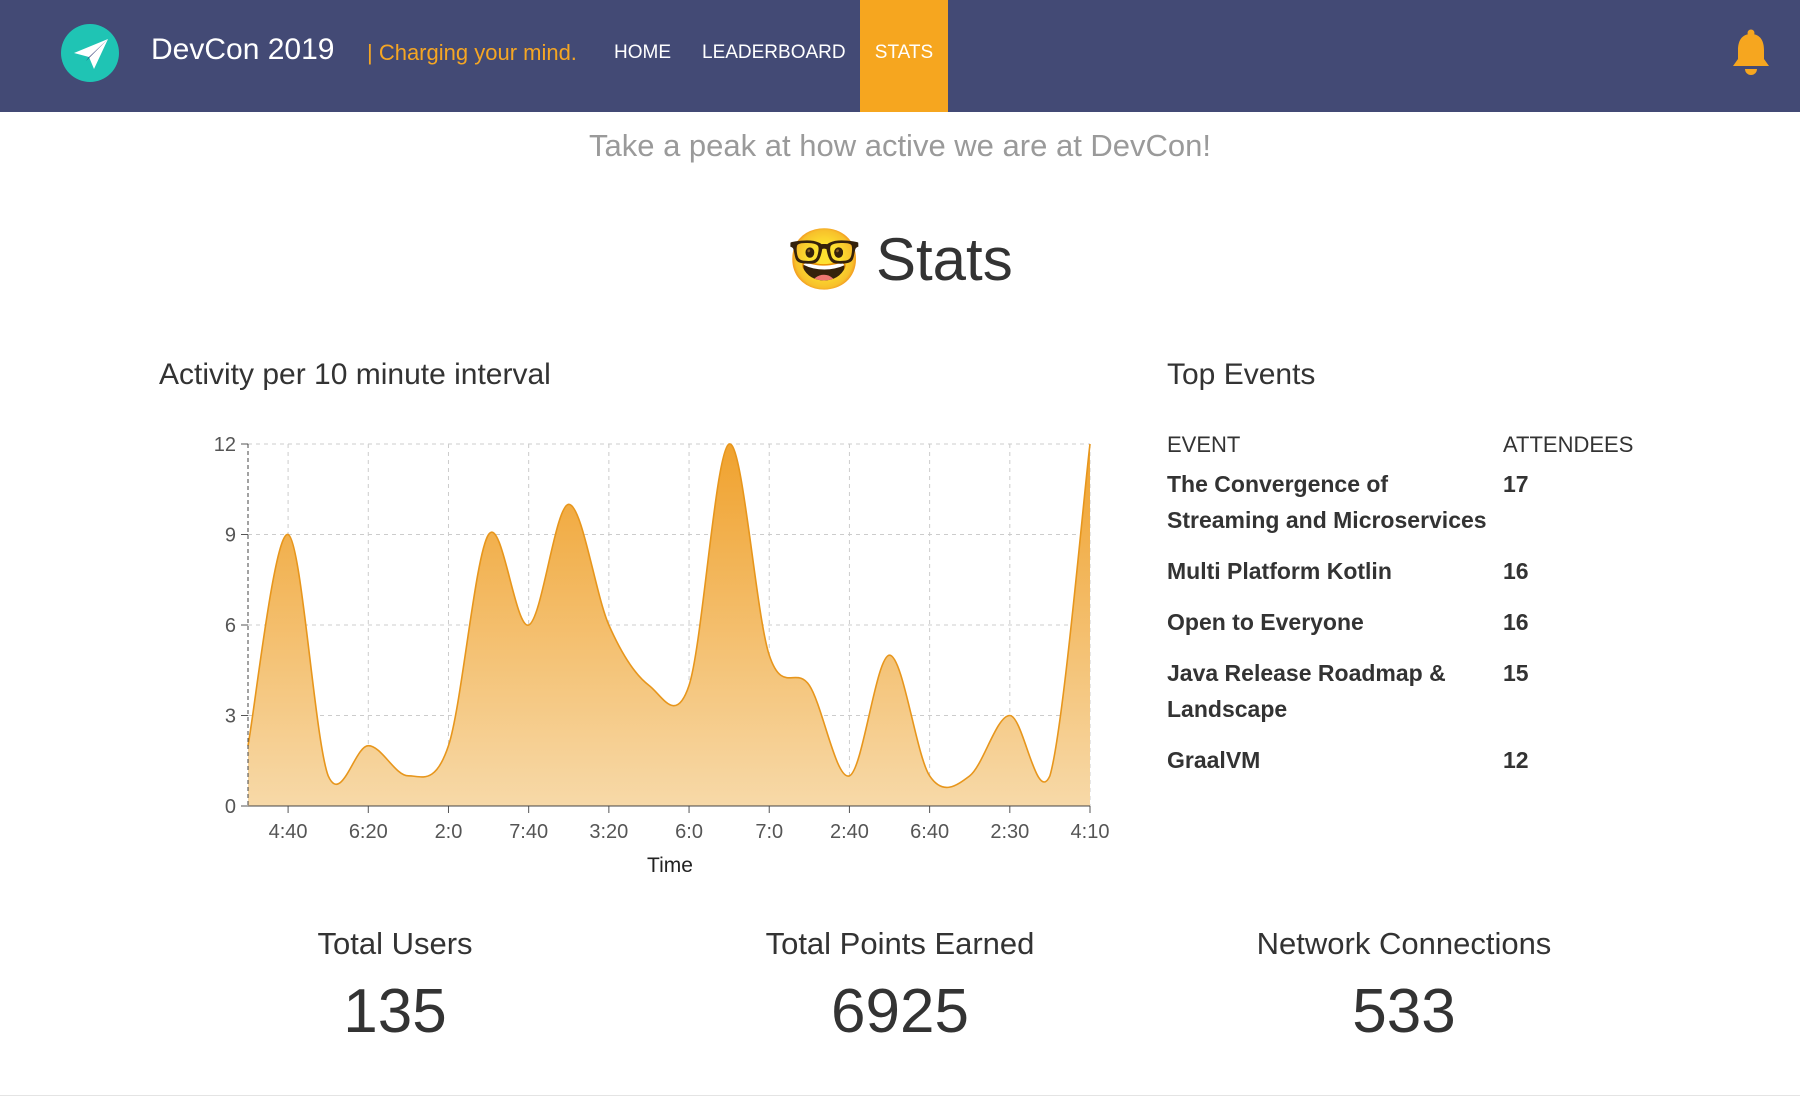 The width and height of the screenshot is (1800, 1108). What do you see at coordinates (225, 445) in the screenshot?
I see `y-tick-label: 12` at bounding box center [225, 445].